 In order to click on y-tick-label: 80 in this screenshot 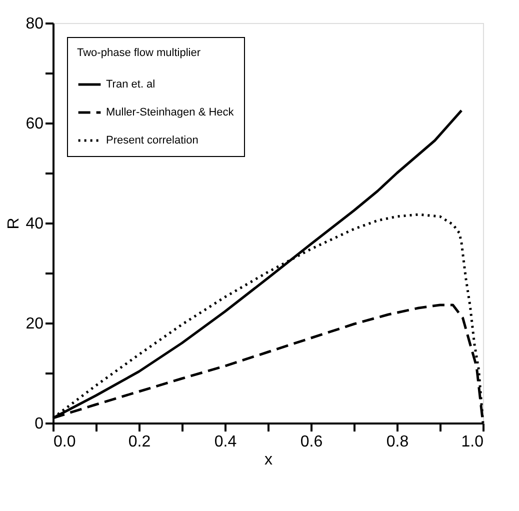, I will do `click(35, 24)`.